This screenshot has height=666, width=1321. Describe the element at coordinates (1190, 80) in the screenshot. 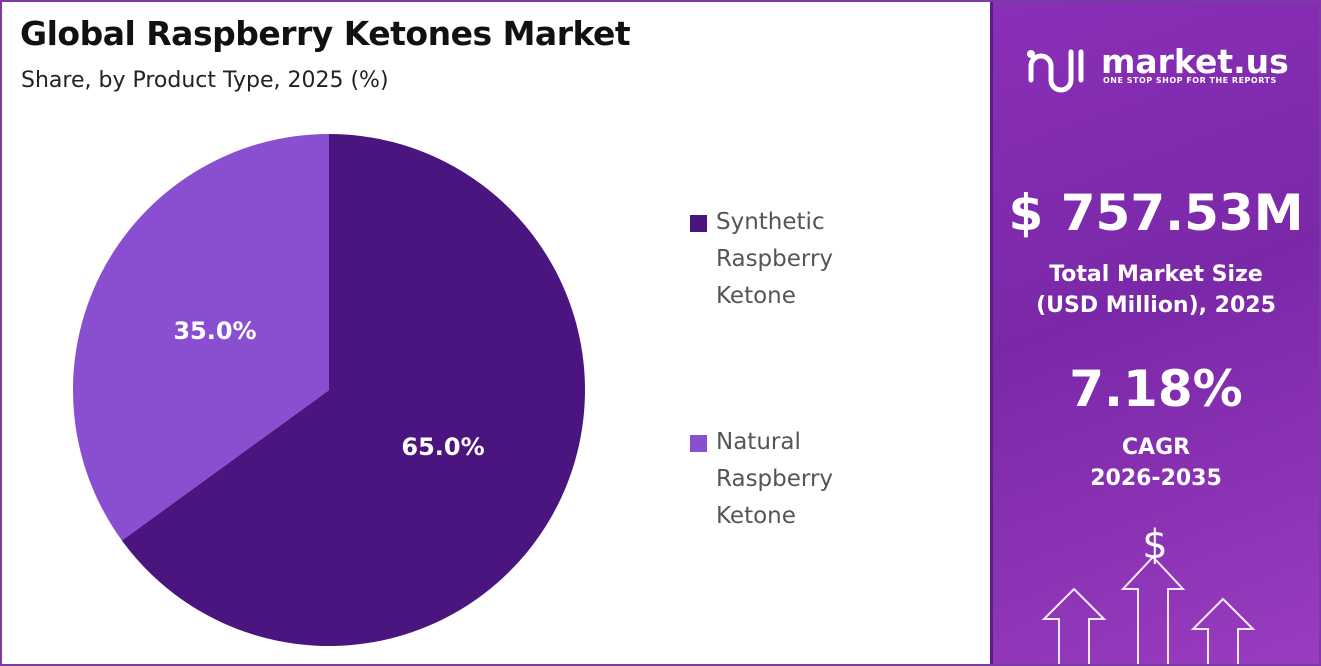

I see `tagline: ONE STOP SHOP FOR THE REPORTS` at that location.